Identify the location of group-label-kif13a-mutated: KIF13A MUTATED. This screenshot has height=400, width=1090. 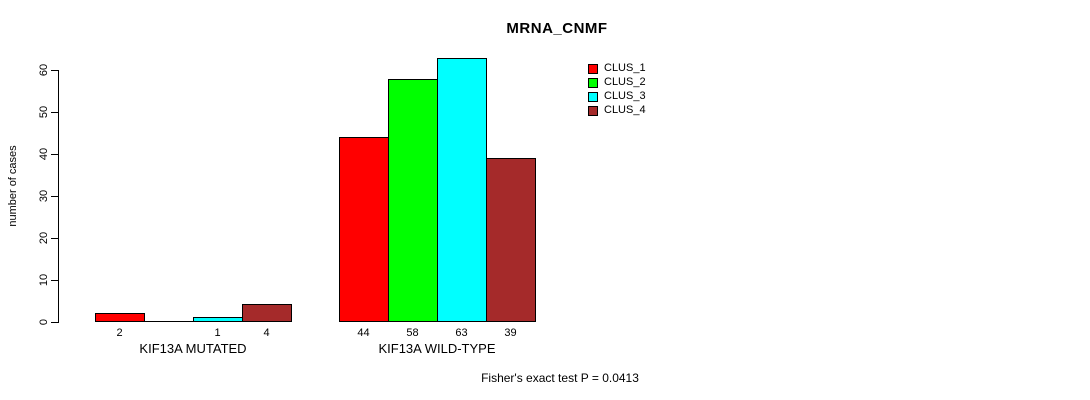
(193, 348).